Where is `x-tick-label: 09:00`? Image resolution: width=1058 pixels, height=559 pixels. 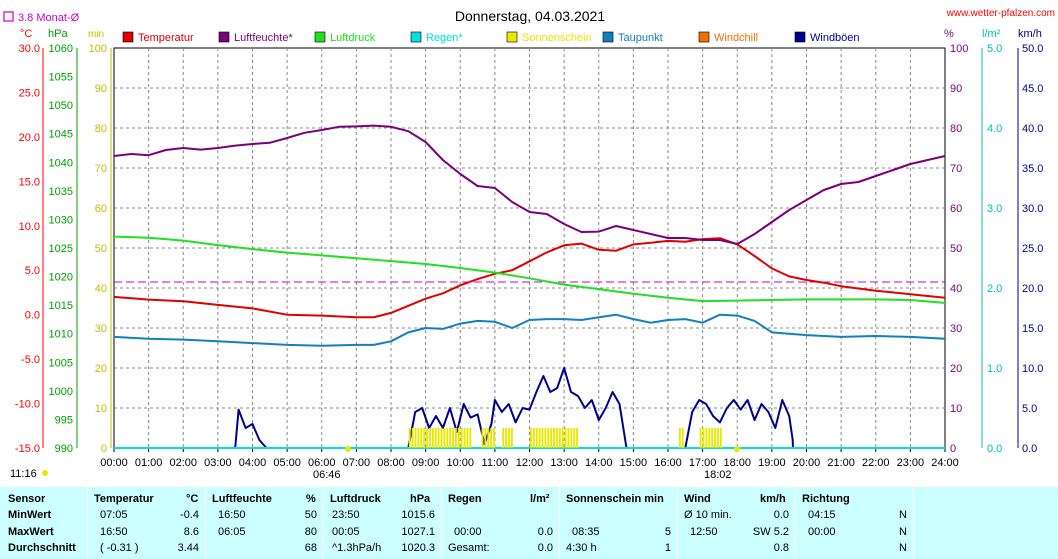
x-tick-label: 09:00 is located at coordinates (426, 463).